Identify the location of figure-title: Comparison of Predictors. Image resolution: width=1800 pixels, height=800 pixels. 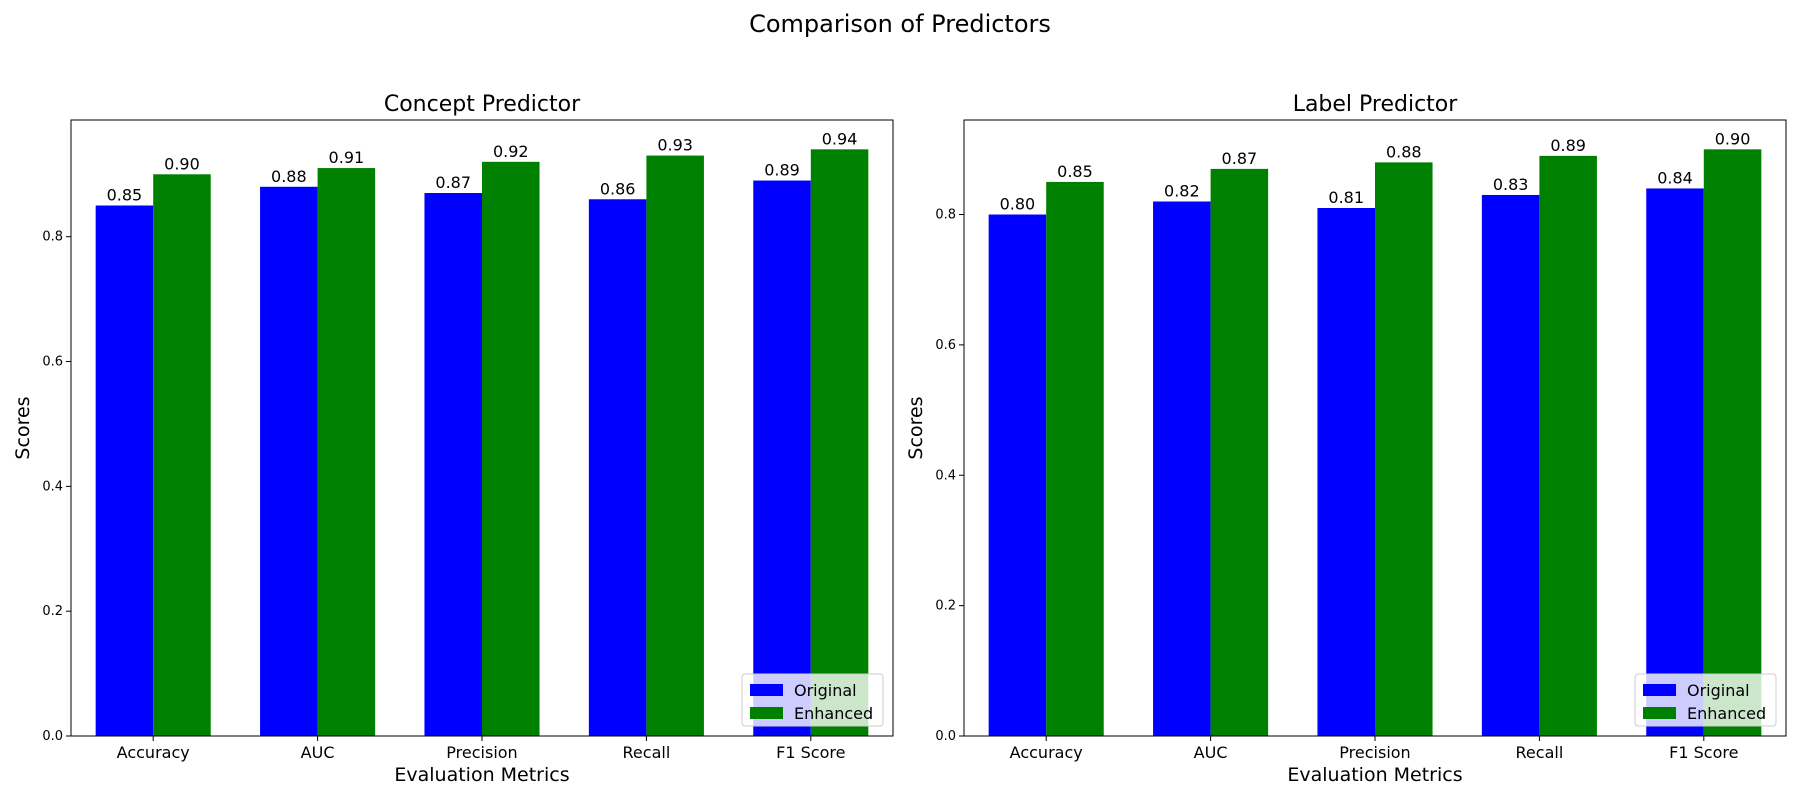
(900, 24).